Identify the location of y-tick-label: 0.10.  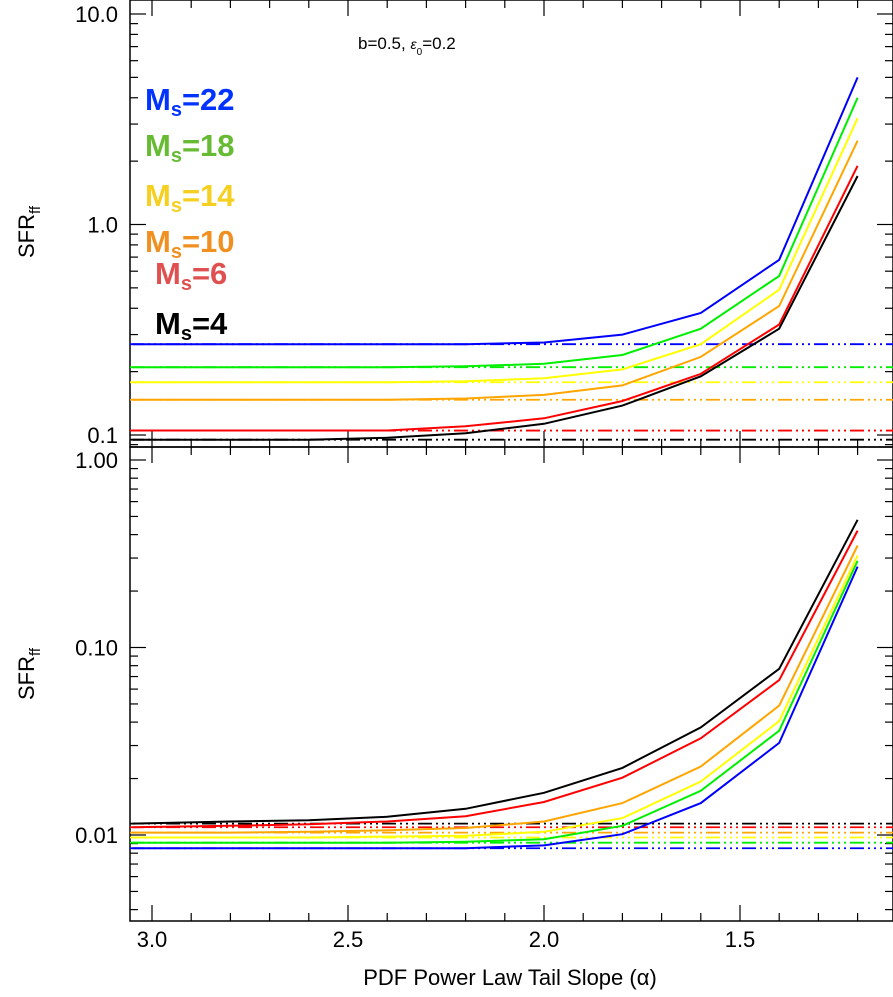
(96, 648).